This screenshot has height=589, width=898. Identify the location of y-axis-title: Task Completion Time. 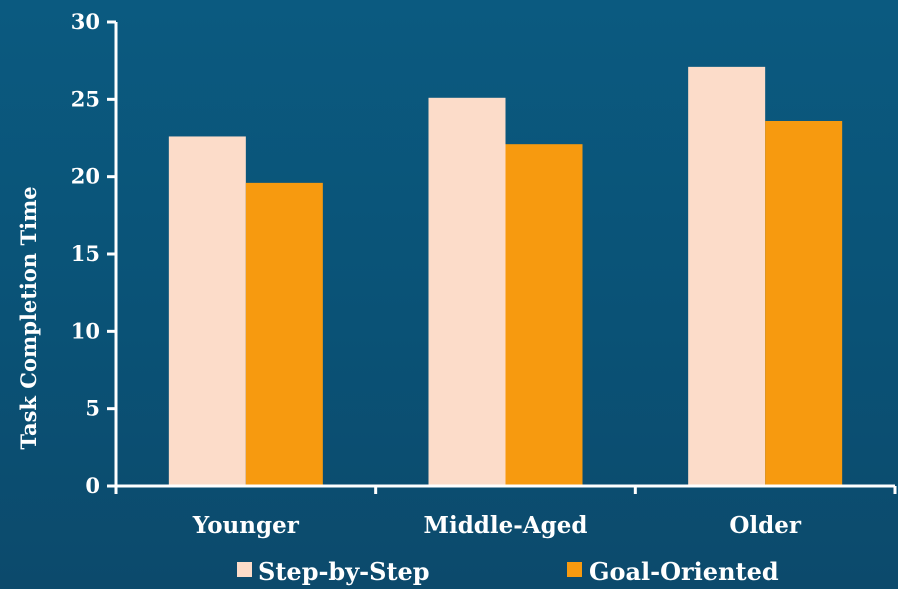
(28, 317).